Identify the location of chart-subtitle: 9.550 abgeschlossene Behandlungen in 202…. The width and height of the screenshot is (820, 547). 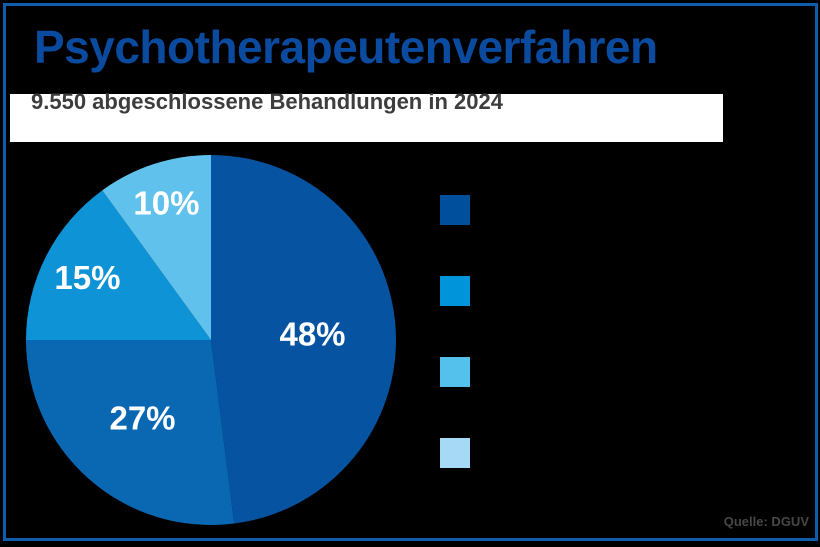
(267, 101).